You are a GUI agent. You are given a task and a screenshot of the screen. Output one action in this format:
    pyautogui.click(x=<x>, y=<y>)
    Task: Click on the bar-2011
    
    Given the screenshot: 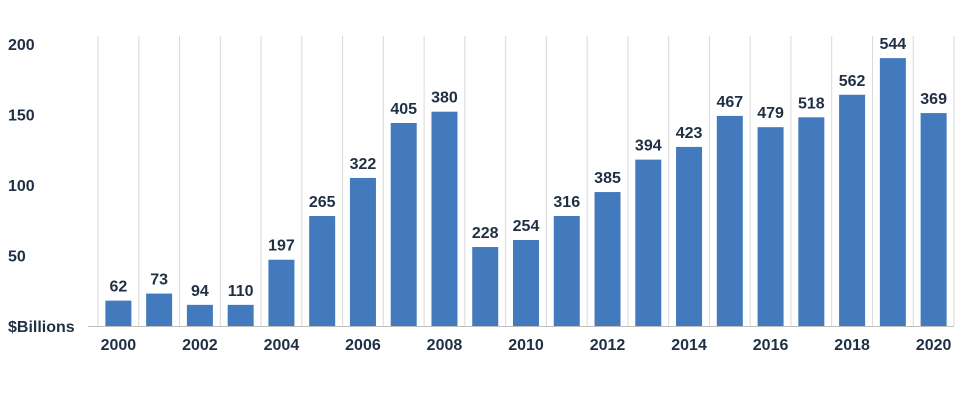 What is the action you would take?
    pyautogui.click(x=566, y=271)
    